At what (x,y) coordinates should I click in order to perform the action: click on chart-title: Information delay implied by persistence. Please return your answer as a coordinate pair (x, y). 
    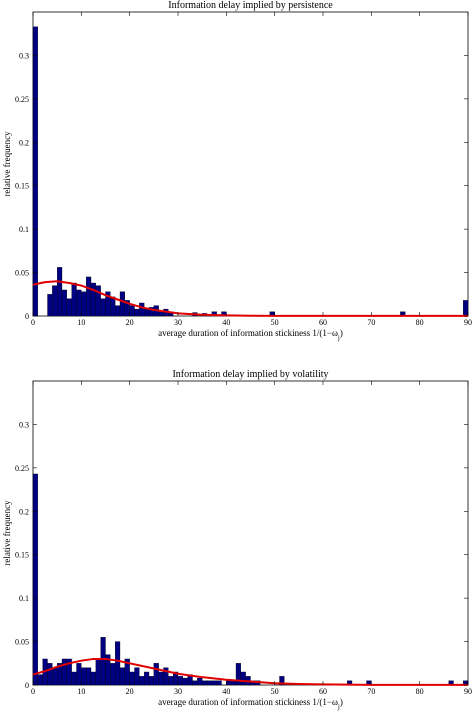
    Looking at the image, I should click on (250, 5).